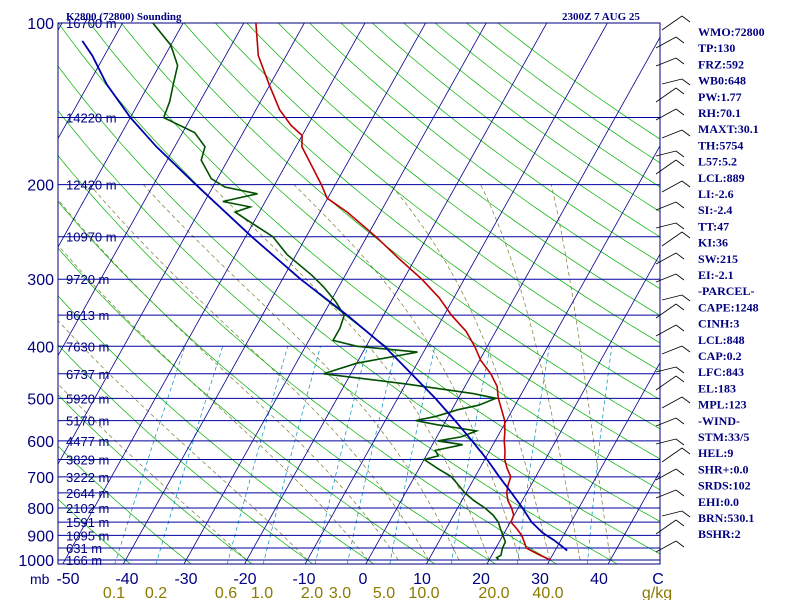 This screenshot has width=800, height=600. I want to click on mixing-ratio-label: 5.0, so click(384, 592).